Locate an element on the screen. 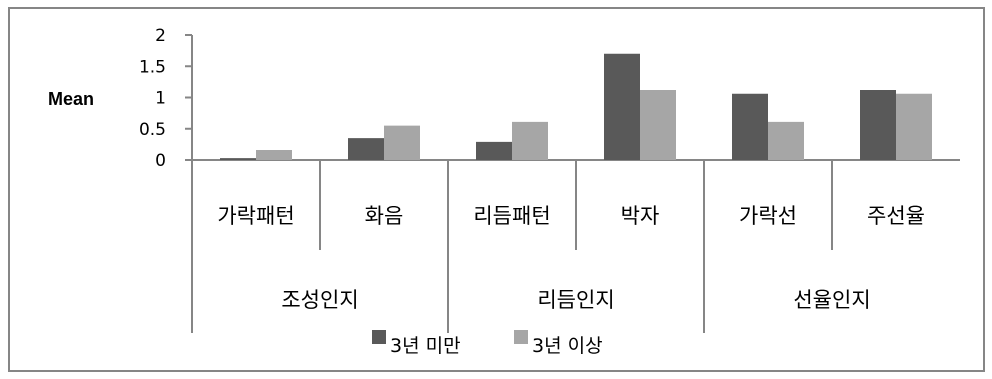 The width and height of the screenshot is (992, 379). y-tick-label: 0 is located at coordinates (160, 161).